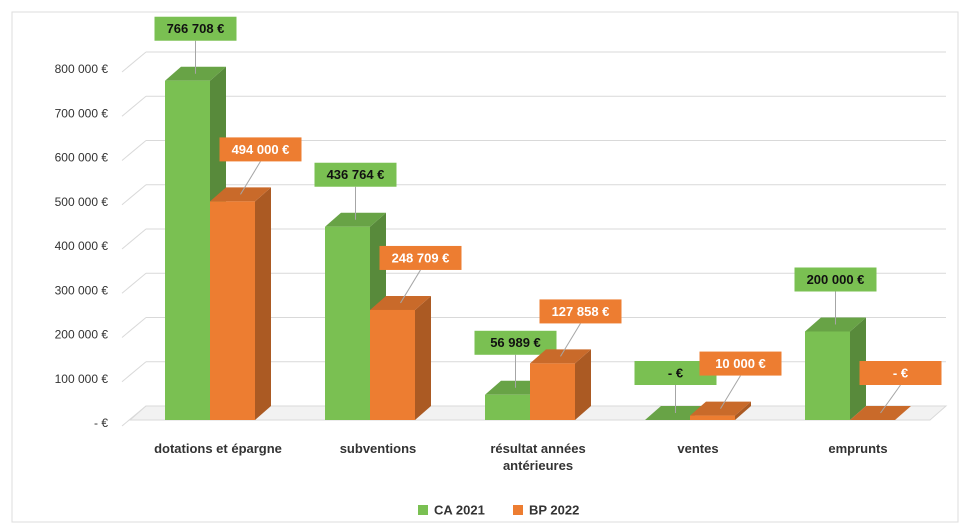 This screenshot has width=963, height=526. What do you see at coordinates (82, 290) in the screenshot?
I see `y-tick-label: 300 000 €` at bounding box center [82, 290].